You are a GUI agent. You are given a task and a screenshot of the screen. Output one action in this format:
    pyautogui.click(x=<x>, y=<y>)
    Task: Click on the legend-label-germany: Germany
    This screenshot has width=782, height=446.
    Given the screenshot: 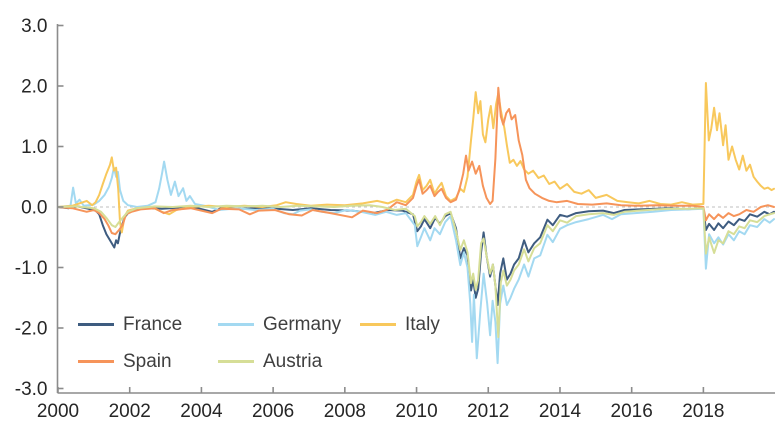 What is the action you would take?
    pyautogui.click(x=302, y=324)
    